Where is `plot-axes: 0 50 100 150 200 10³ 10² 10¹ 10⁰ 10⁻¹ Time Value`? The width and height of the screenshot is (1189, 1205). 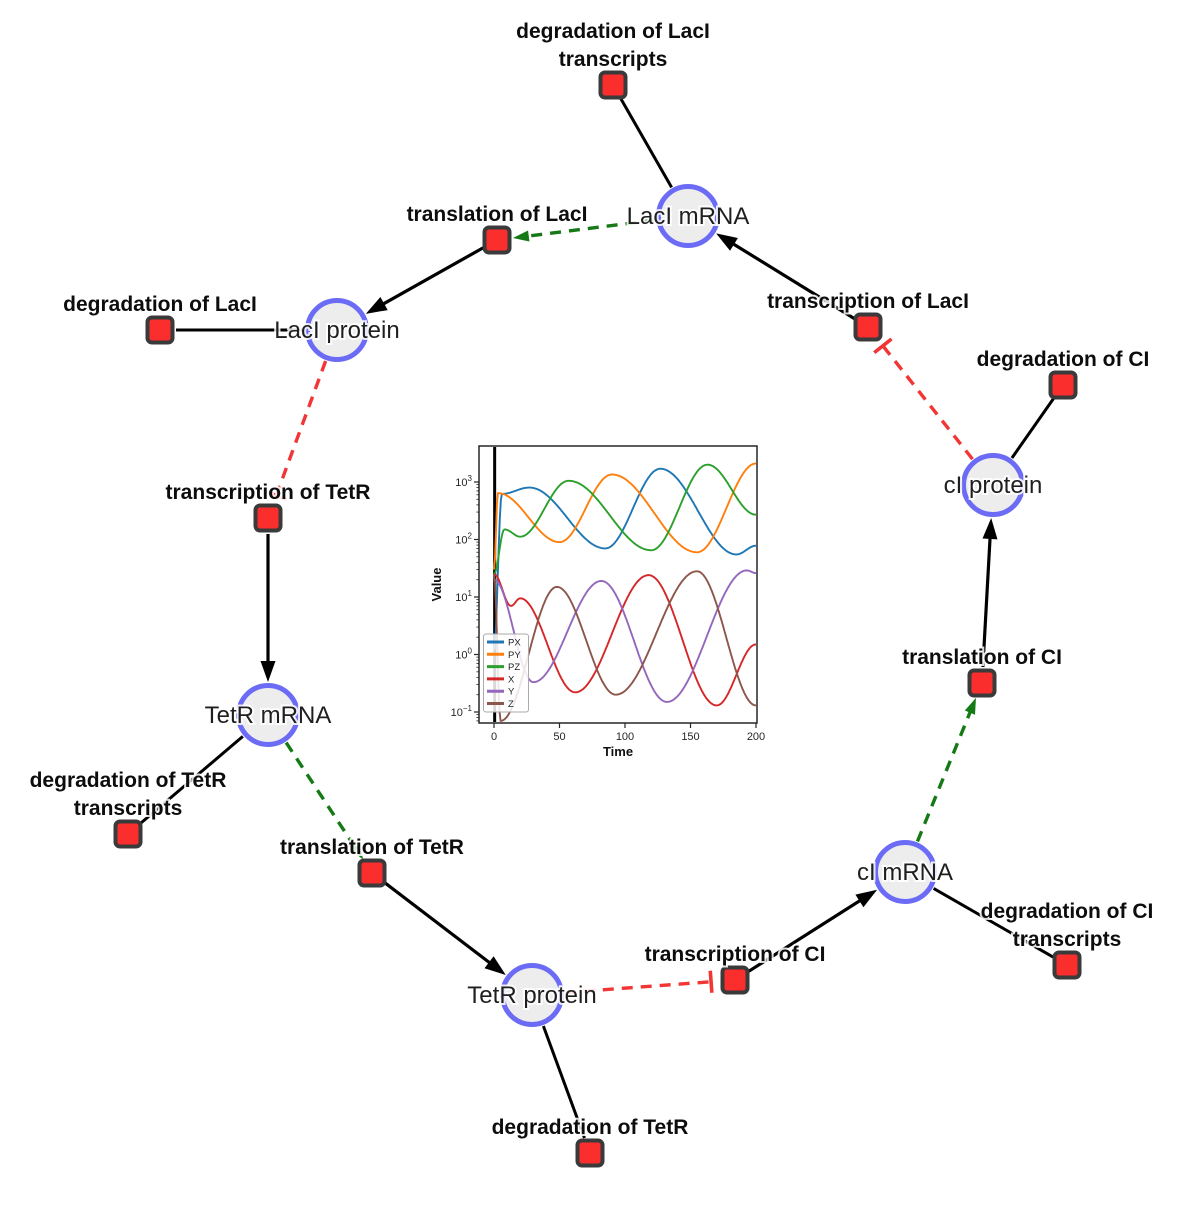 plot-axes: 0 50 100 150 200 10³ 10² 10¹ 10⁰ 10⁻¹ Time Value is located at coordinates (597, 616).